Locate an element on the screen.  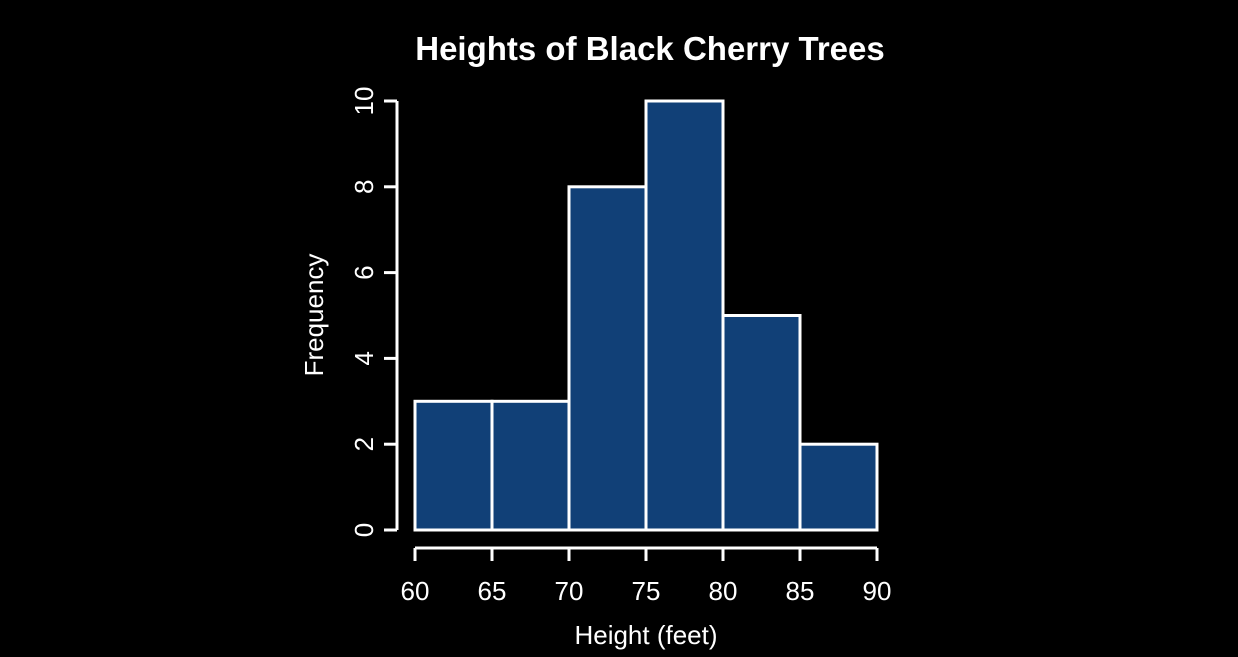
y-tick-label: 2 is located at coordinates (364, 444).